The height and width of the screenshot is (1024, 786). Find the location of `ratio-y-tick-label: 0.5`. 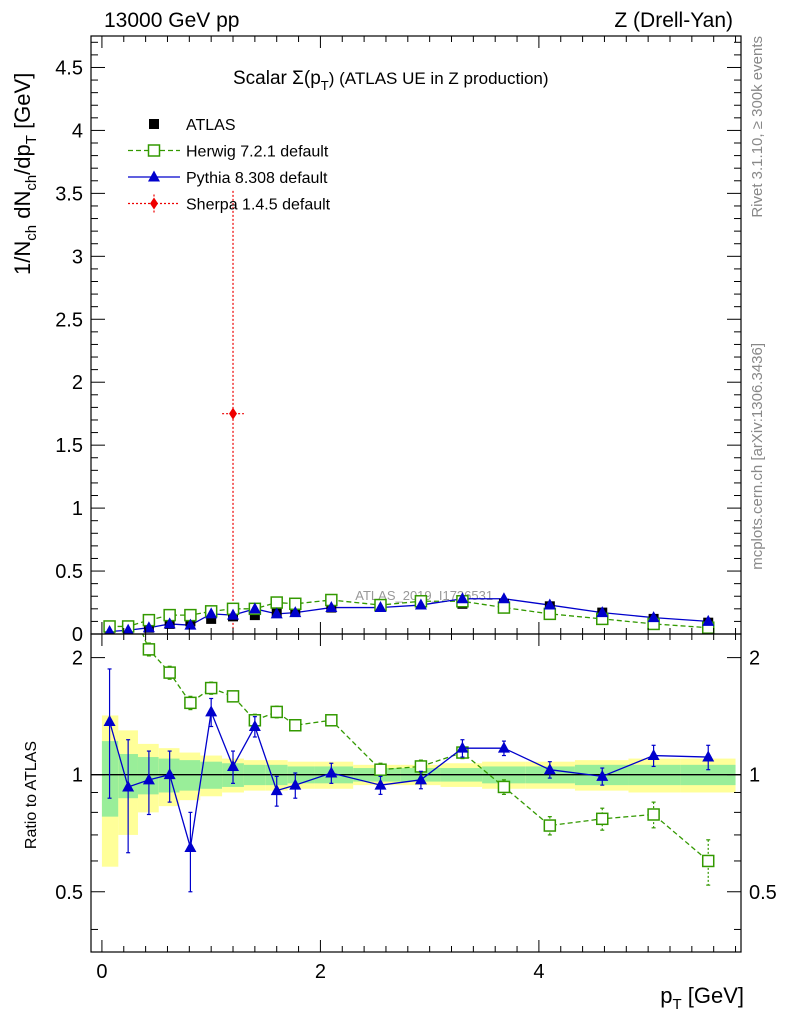

ratio-y-tick-label: 0.5 is located at coordinates (69, 893).